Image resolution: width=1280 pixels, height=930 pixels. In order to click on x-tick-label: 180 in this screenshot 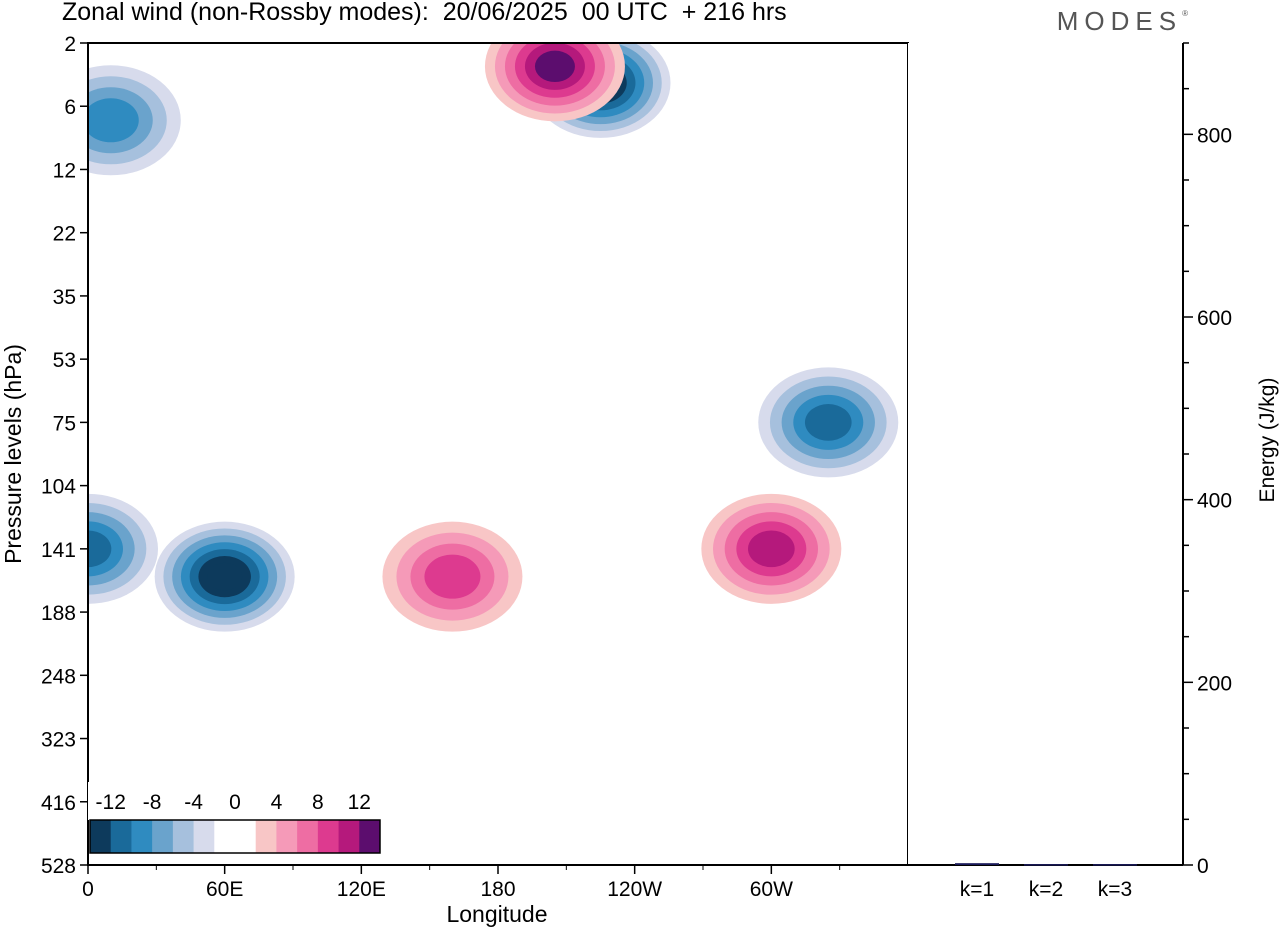, I will do `click(497, 889)`.